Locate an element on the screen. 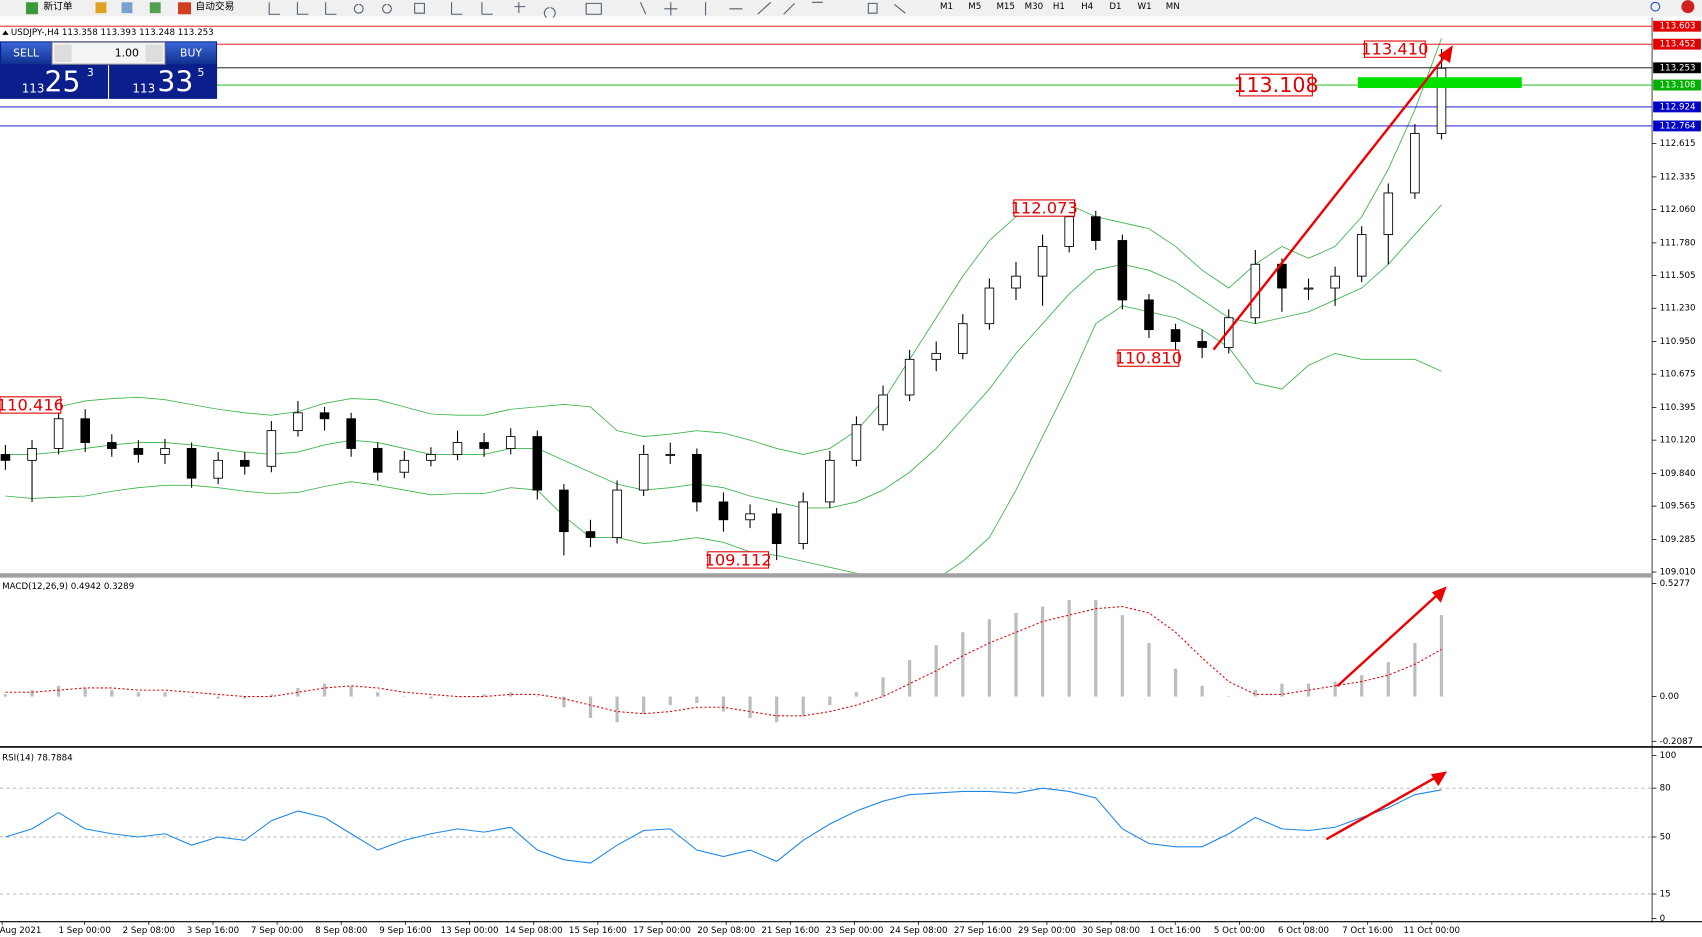 This screenshot has width=1702, height=937. collapse-icon is located at coordinates (5, 32).